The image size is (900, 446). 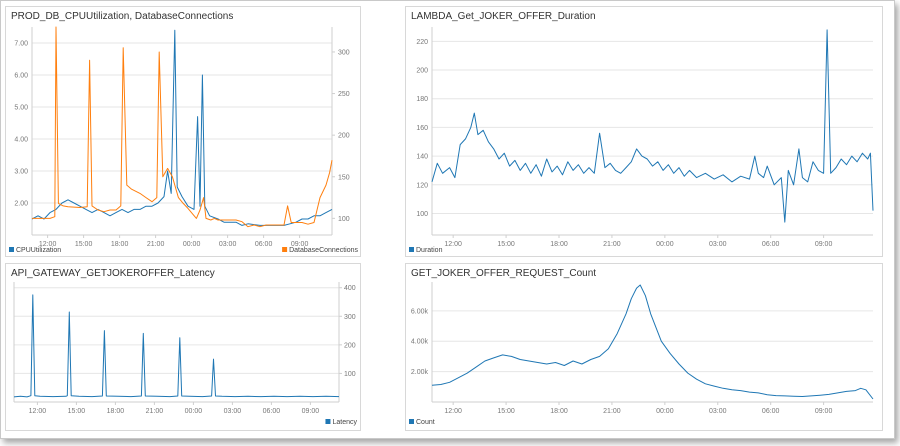 I want to click on legend-label: Latency, so click(x=344, y=422).